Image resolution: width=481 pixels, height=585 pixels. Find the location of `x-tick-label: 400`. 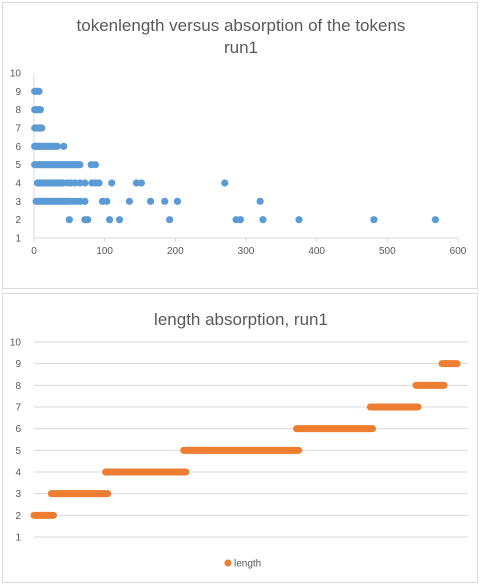

x-tick-label: 400 is located at coordinates (316, 251).